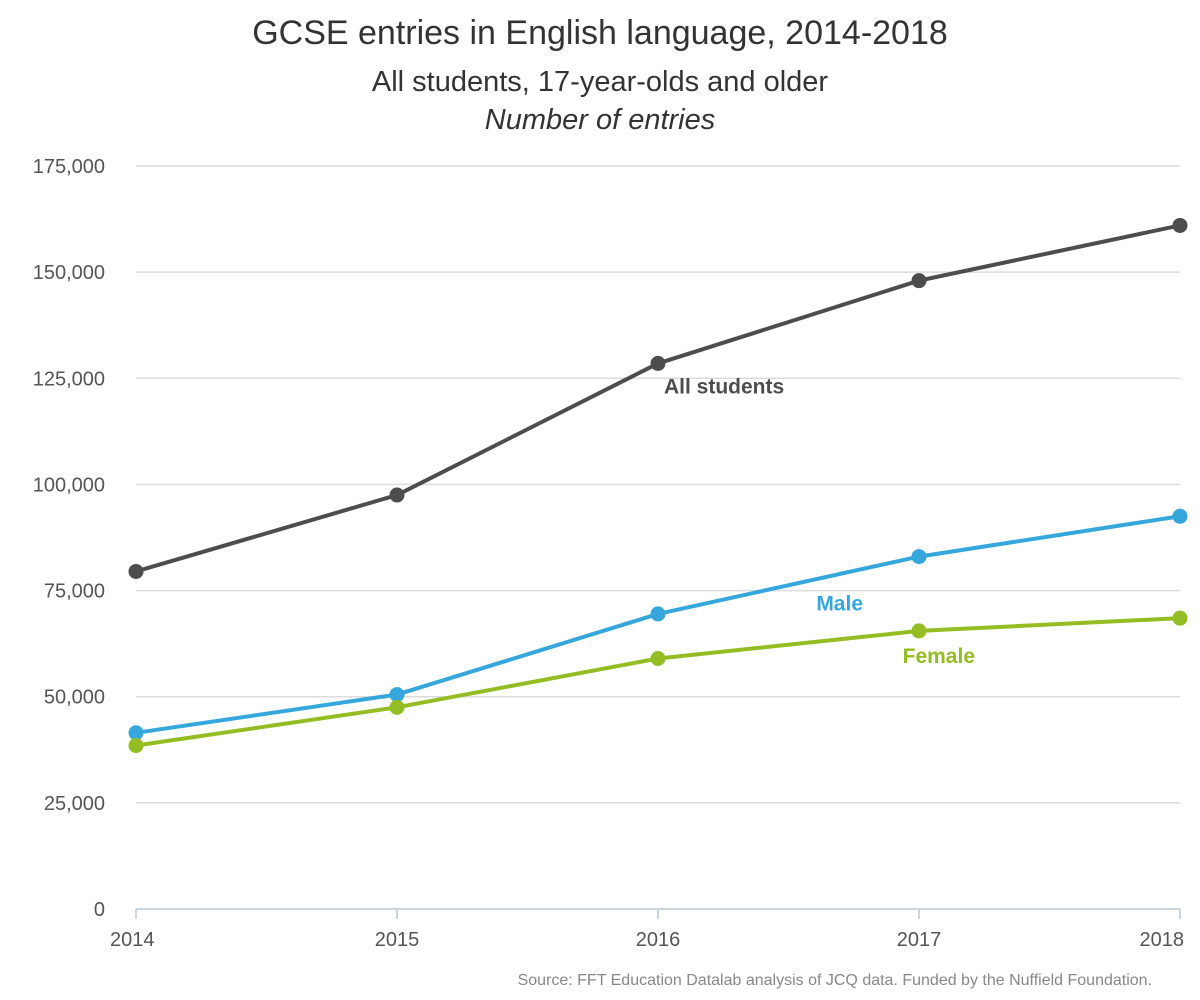  What do you see at coordinates (1162, 940) in the screenshot?
I see `x-tick-label: 2018` at bounding box center [1162, 940].